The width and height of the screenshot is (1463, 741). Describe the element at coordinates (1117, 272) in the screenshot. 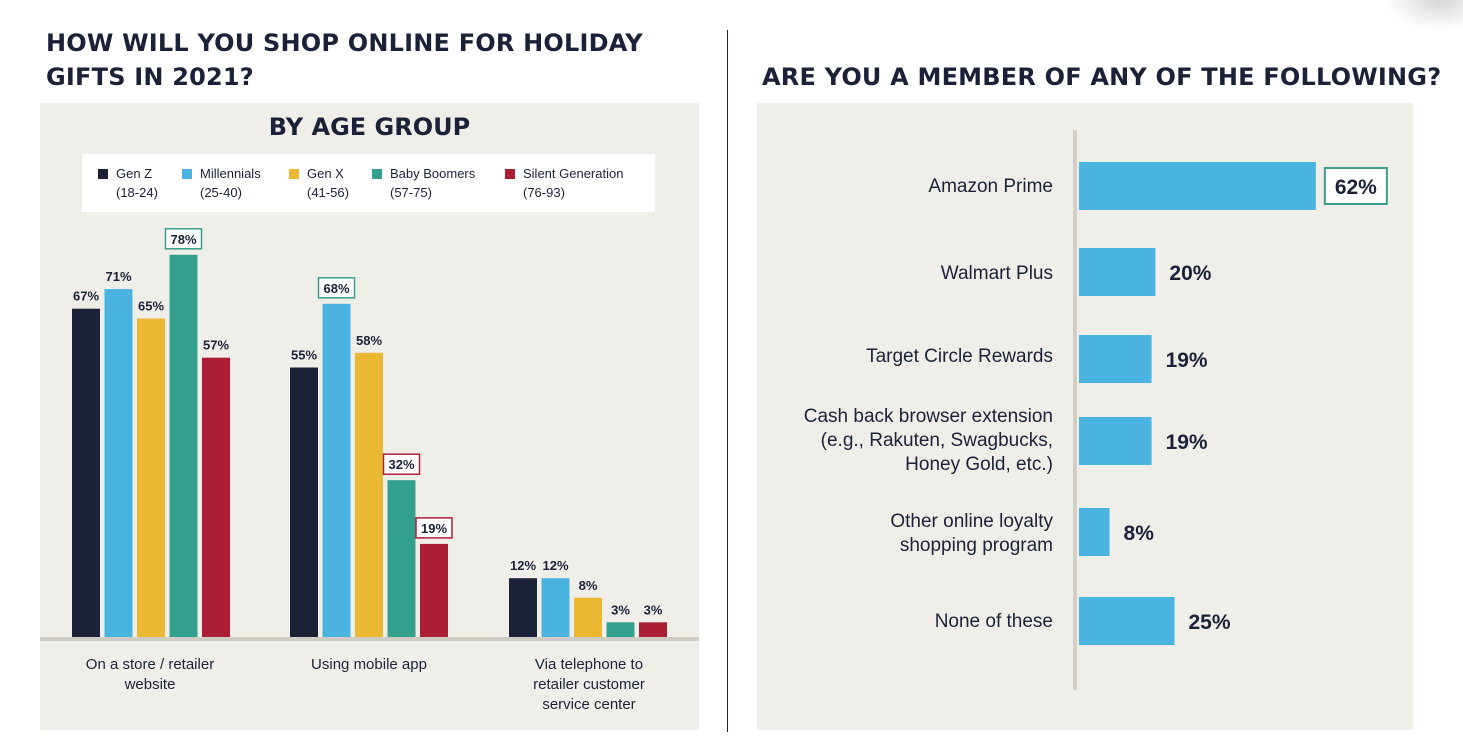

I see `member-bar-walmart-plus` at that location.